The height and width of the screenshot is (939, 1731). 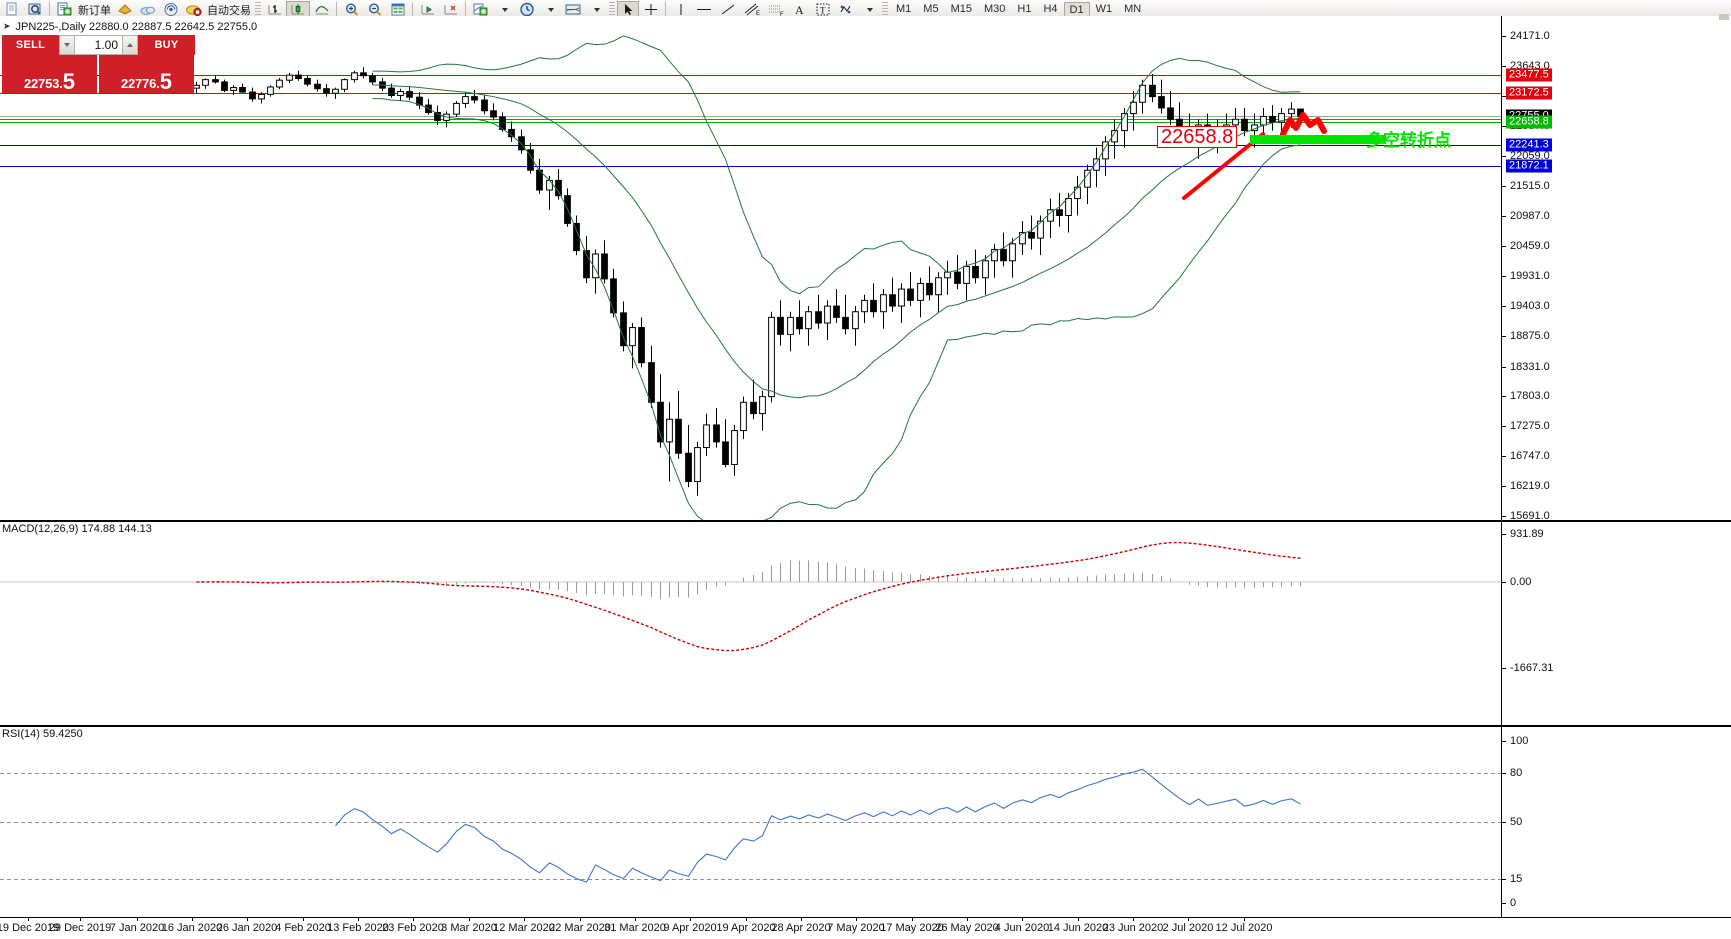 What do you see at coordinates (94, 10) in the screenshot?
I see `new-order-label: 新订单` at bounding box center [94, 10].